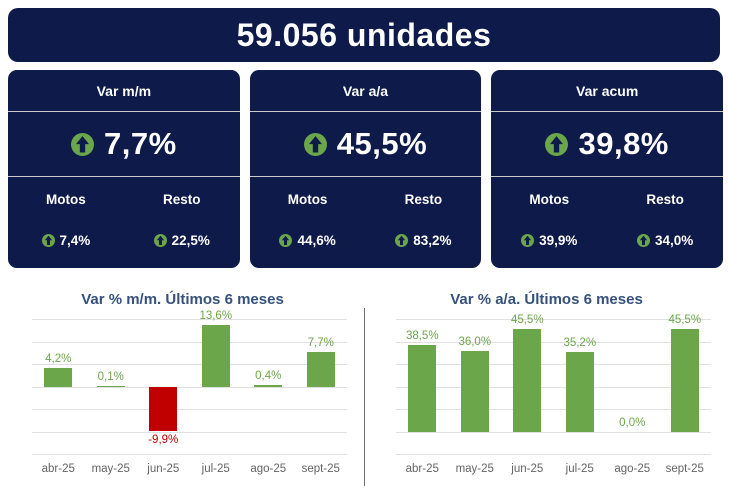 Image resolution: width=729 pixels, height=486 pixels. I want to click on kpi-title: Var acum, so click(607, 91).